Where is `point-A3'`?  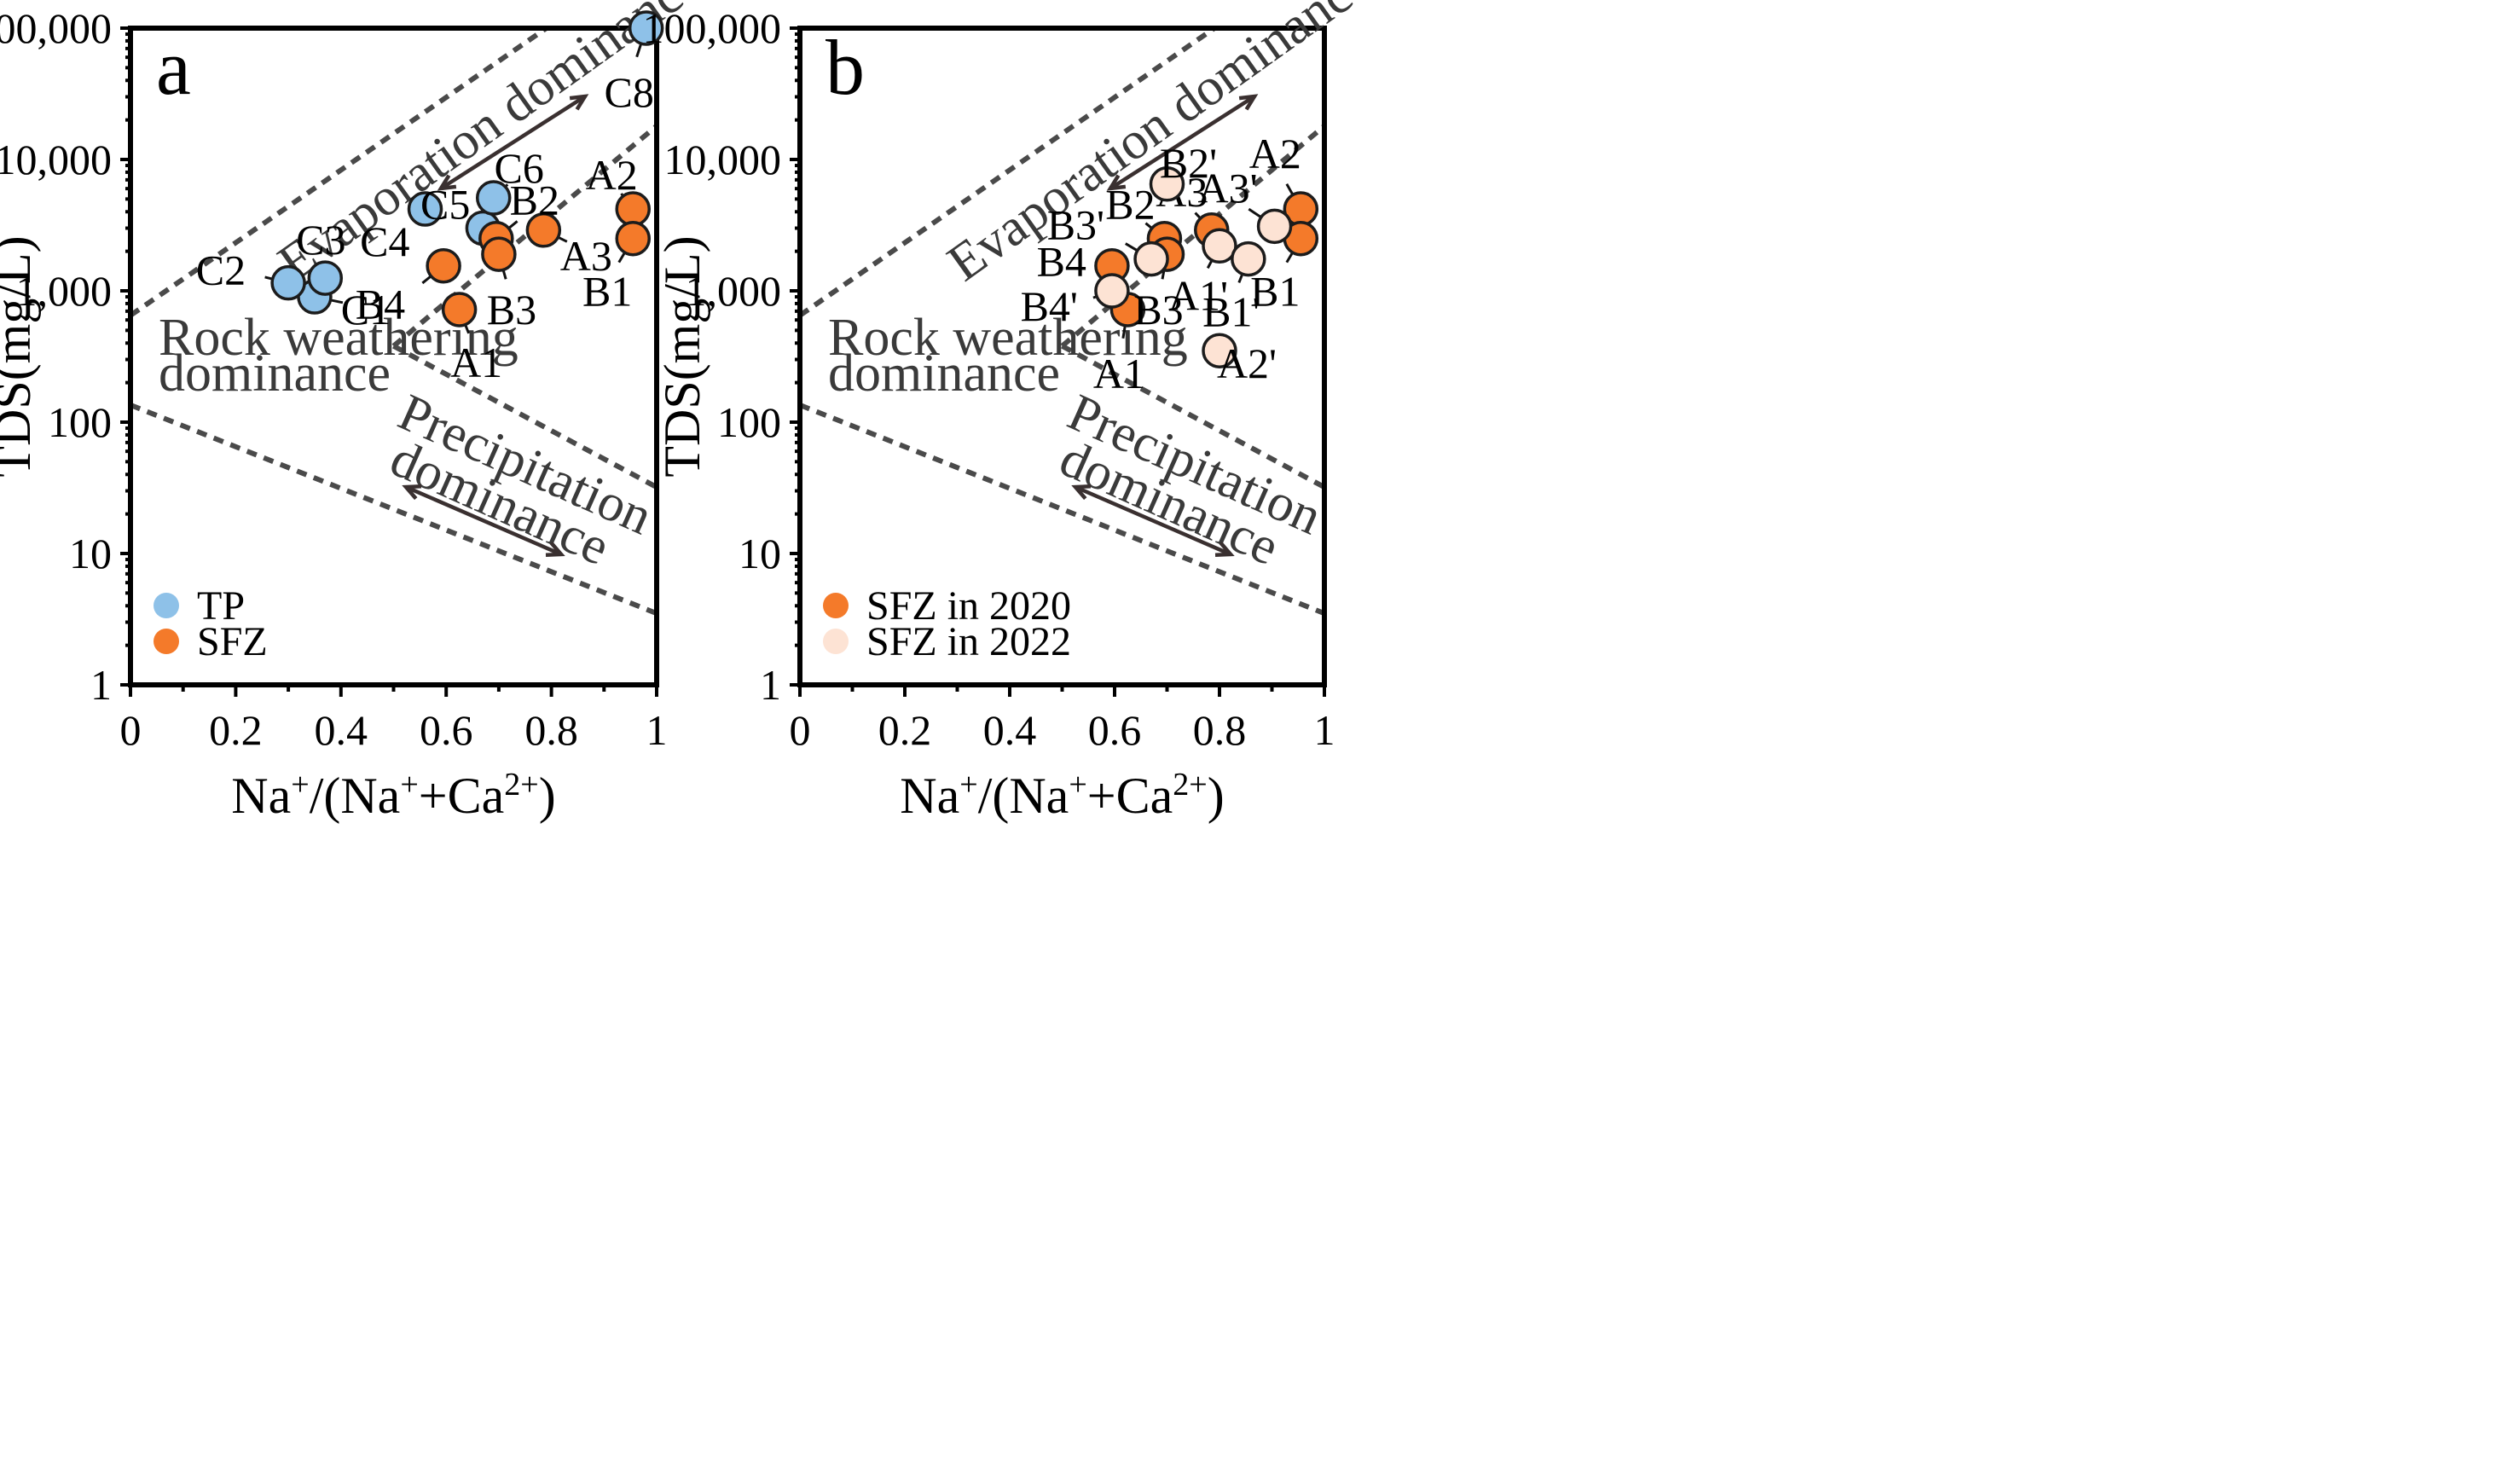
point-A3' is located at coordinates (1274, 227).